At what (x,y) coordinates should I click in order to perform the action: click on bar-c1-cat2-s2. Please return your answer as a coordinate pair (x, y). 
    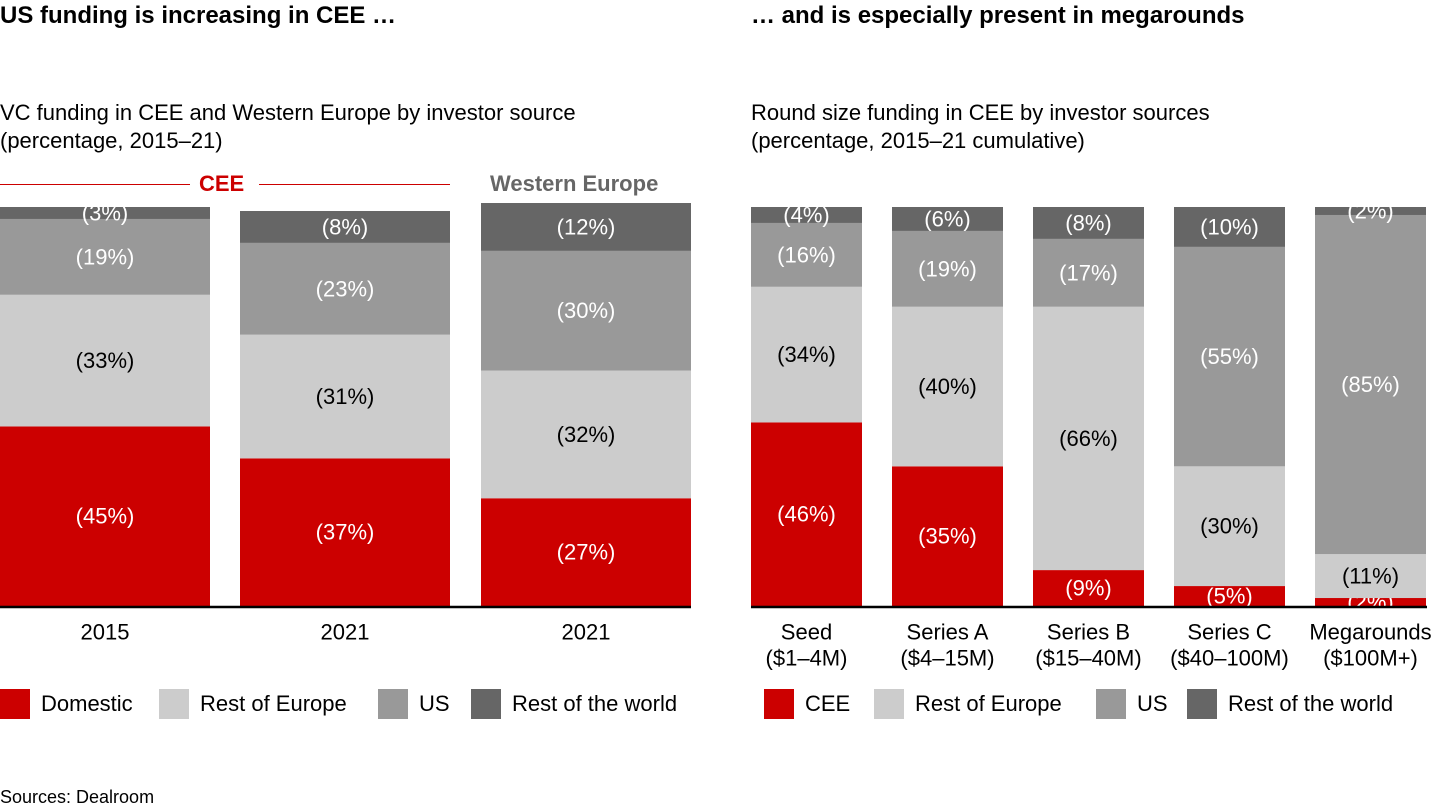
    Looking at the image, I should click on (1088, 272).